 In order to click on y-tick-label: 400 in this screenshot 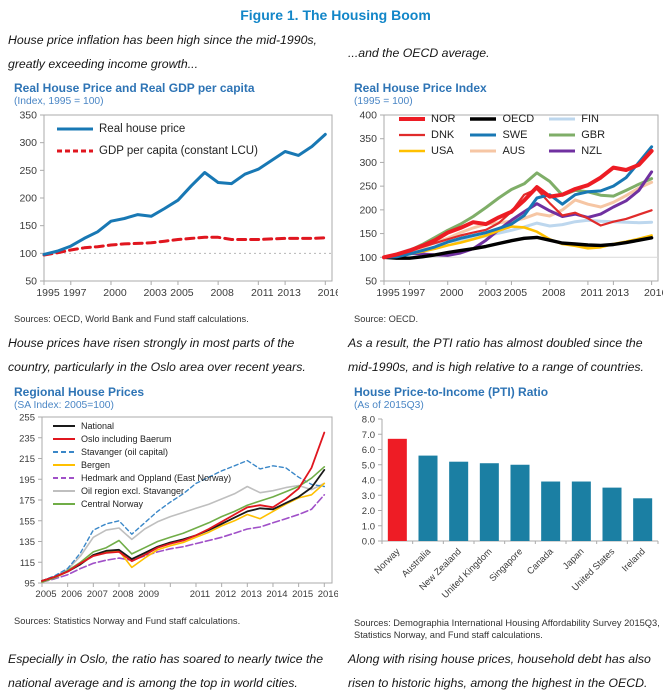, I will do `click(368, 115)`.